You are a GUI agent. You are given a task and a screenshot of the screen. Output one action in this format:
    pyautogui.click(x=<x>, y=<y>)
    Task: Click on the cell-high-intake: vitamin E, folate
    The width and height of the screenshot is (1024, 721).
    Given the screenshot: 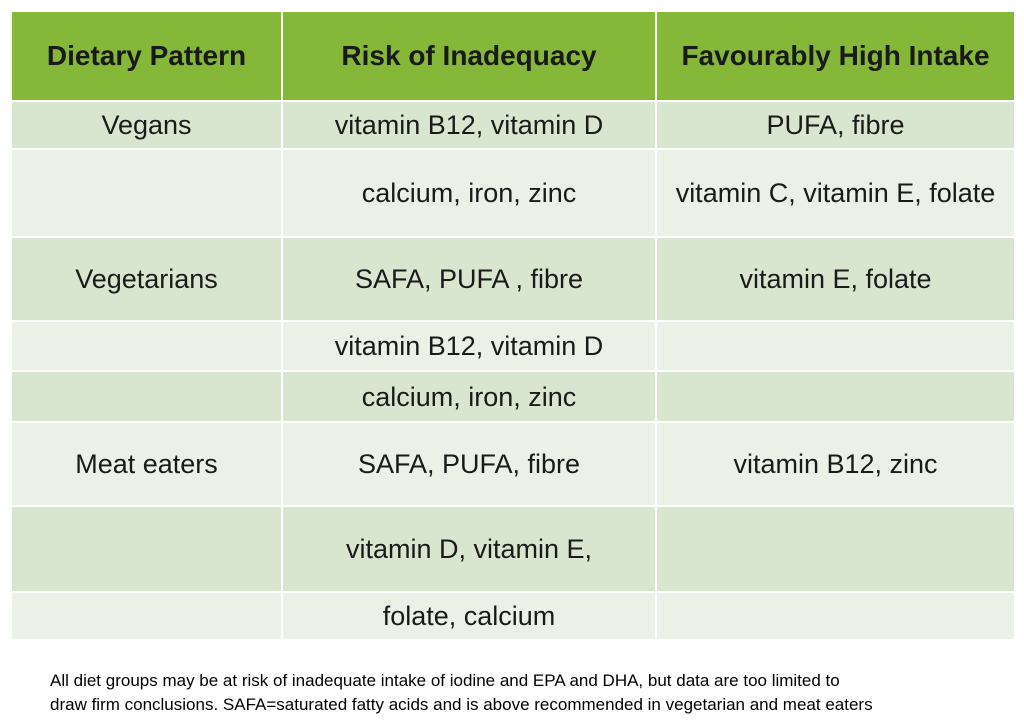 What is the action you would take?
    pyautogui.click(x=835, y=279)
    